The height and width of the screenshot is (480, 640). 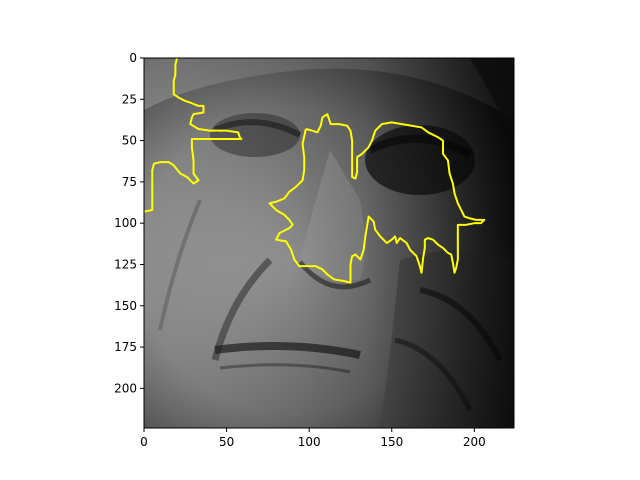 I want to click on y-tick-label: 200, so click(x=125, y=388).